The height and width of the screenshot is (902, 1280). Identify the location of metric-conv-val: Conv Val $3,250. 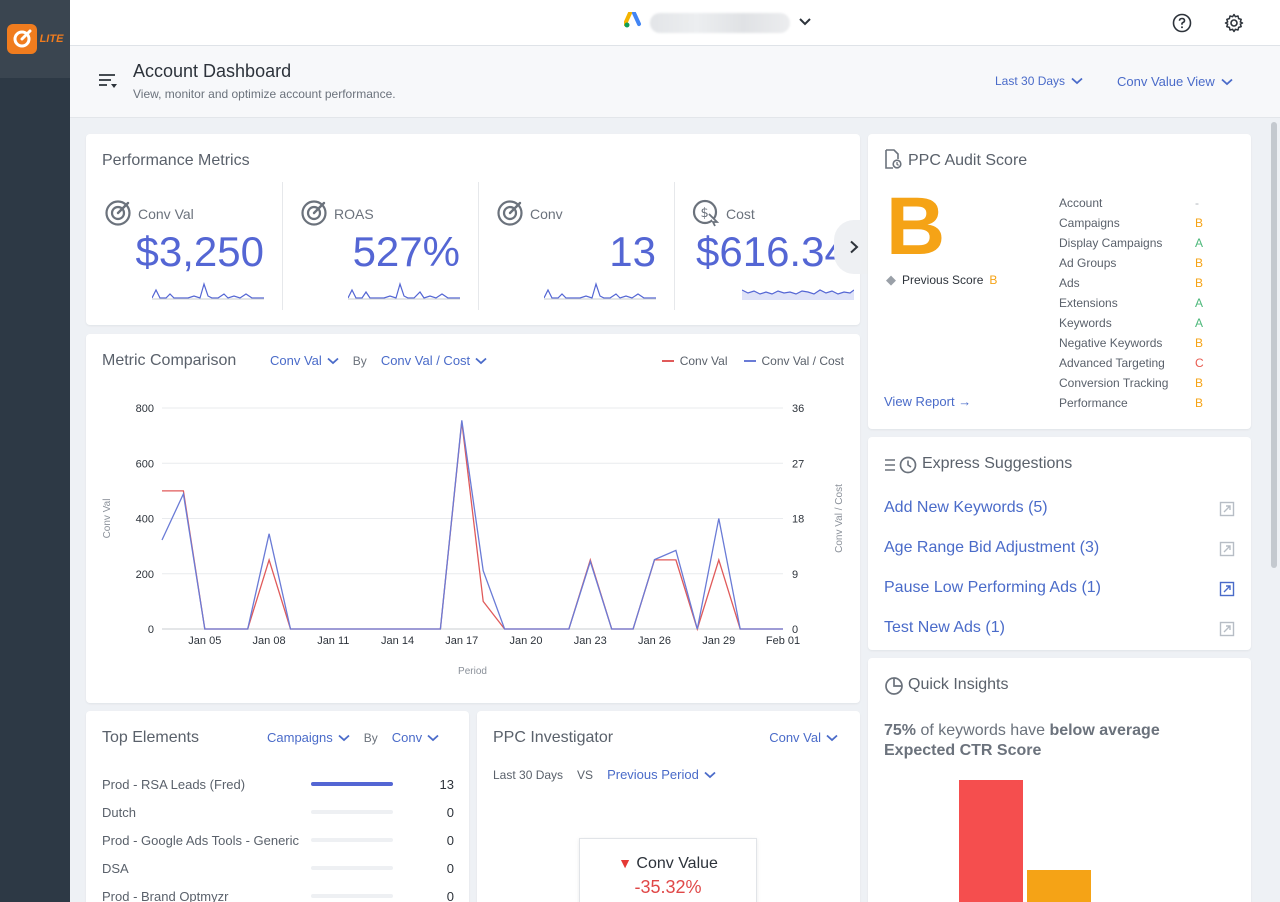
(184, 246).